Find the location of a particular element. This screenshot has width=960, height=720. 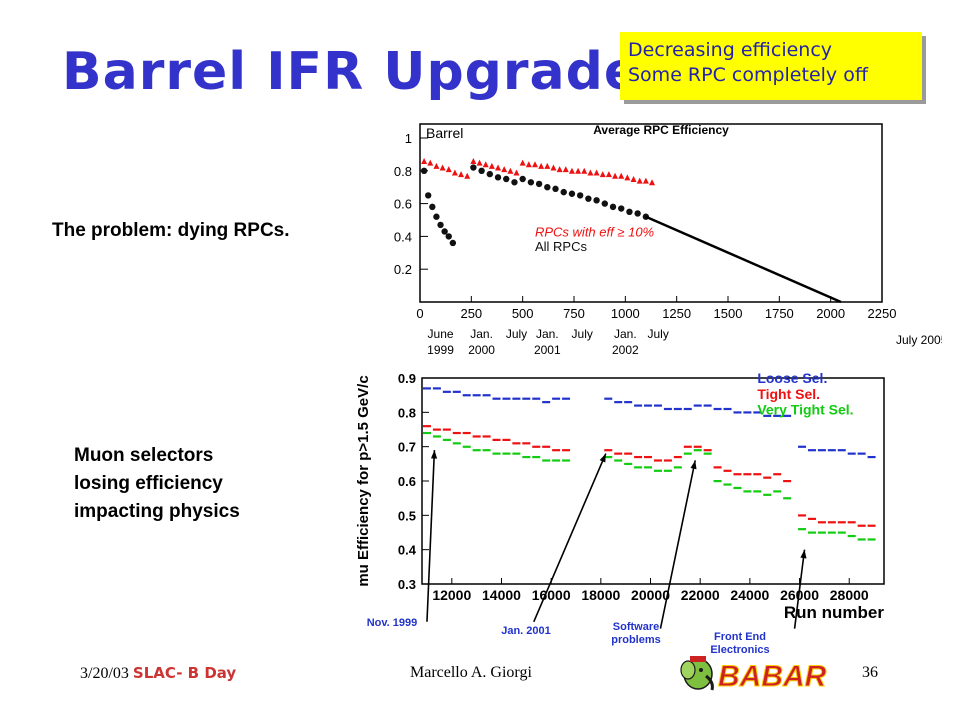

annotation-label: Software problems is located at coordinates (636, 633).